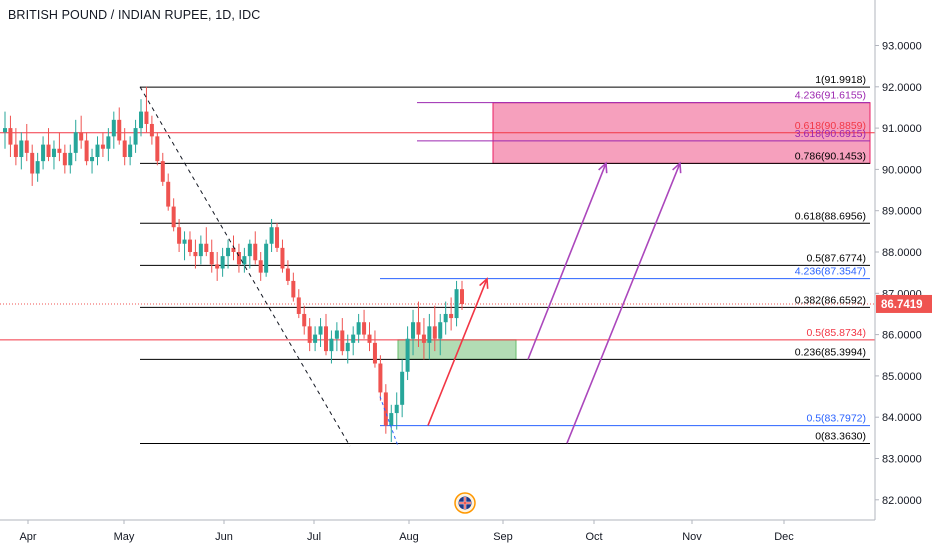 The height and width of the screenshot is (555, 932). I want to click on time-tick-label: Jul, so click(314, 537).